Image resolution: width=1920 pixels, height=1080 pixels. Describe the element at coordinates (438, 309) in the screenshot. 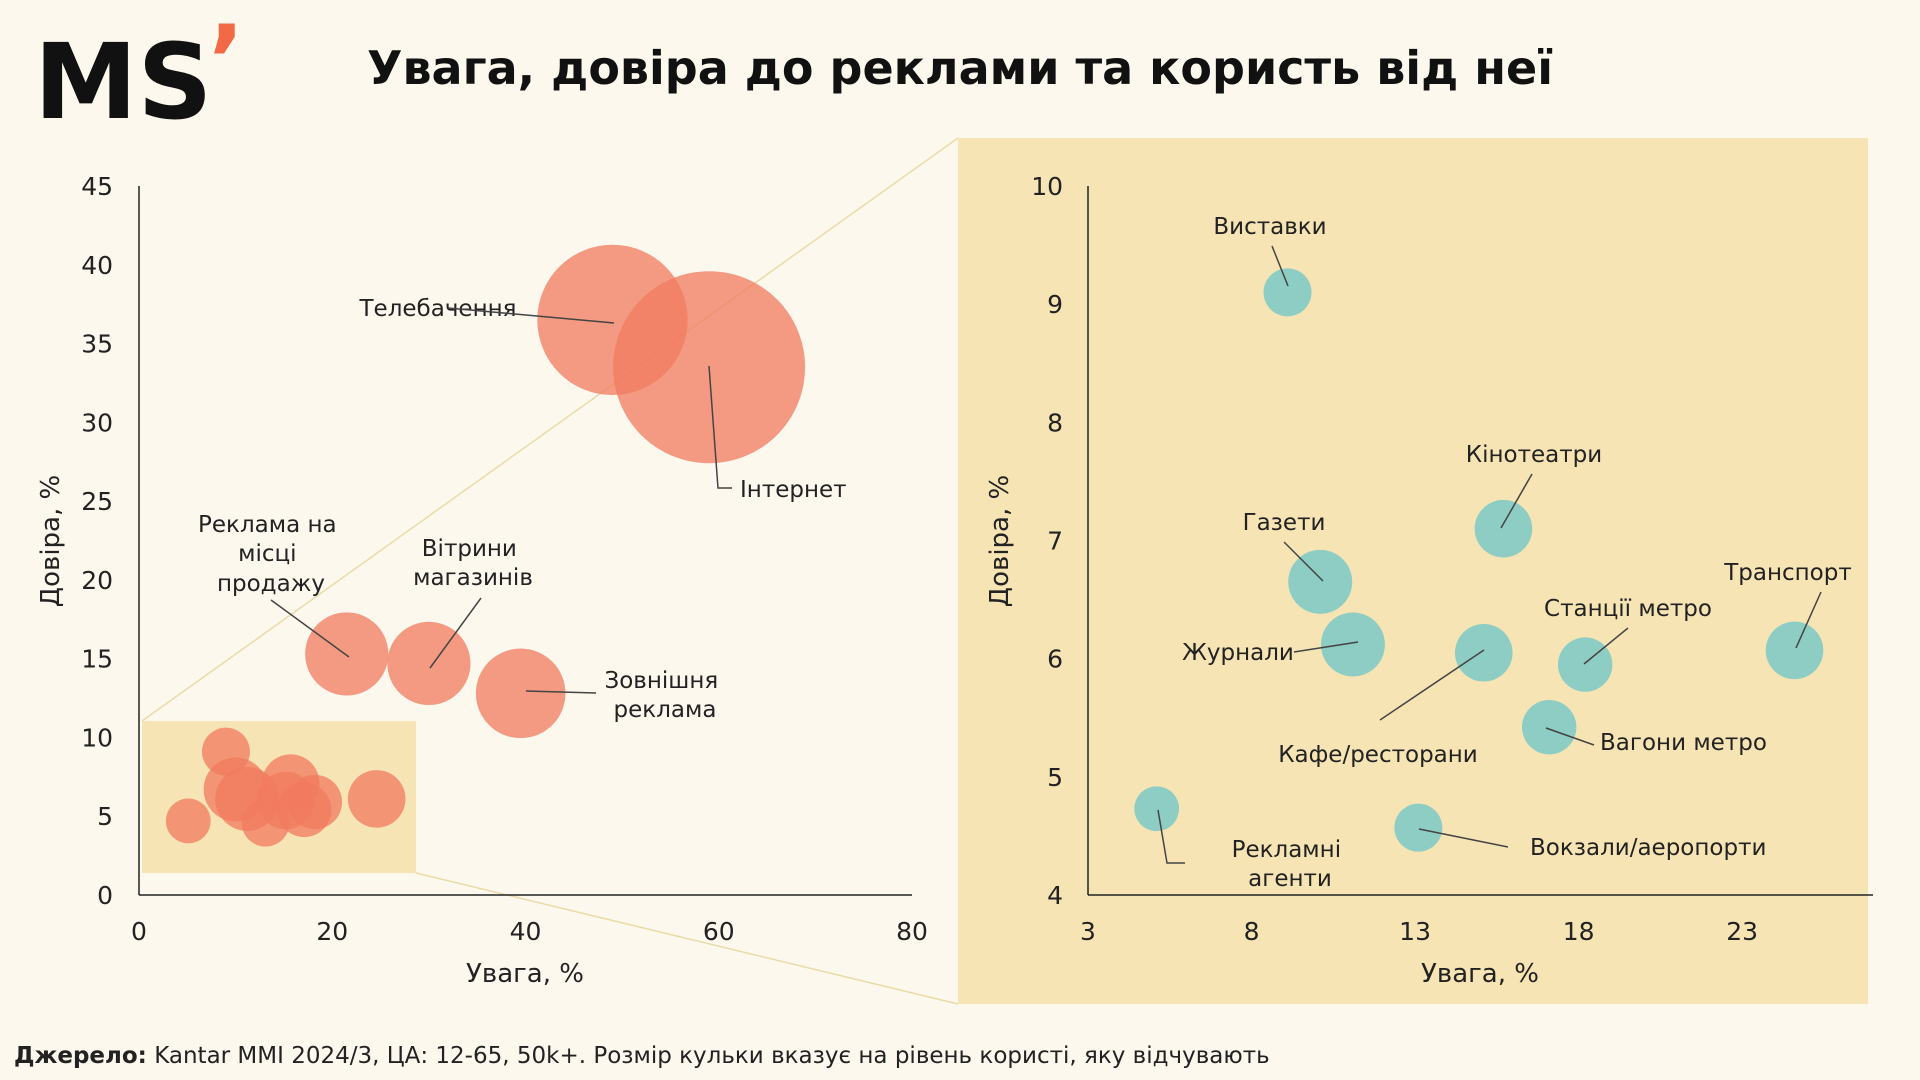

I see `label-tv: Телебачення` at that location.